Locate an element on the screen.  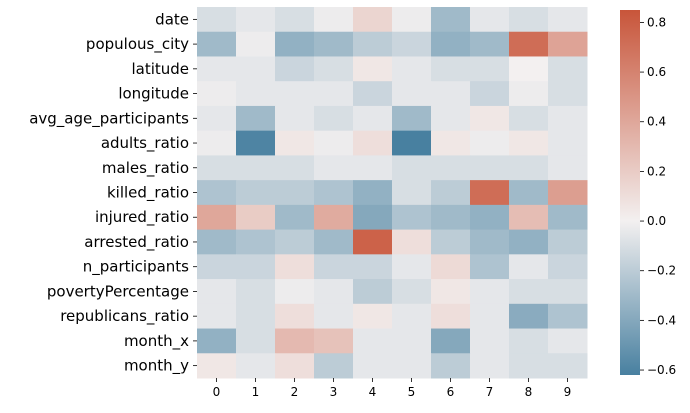
row-label: avg_age_participants is located at coordinates (109, 118).